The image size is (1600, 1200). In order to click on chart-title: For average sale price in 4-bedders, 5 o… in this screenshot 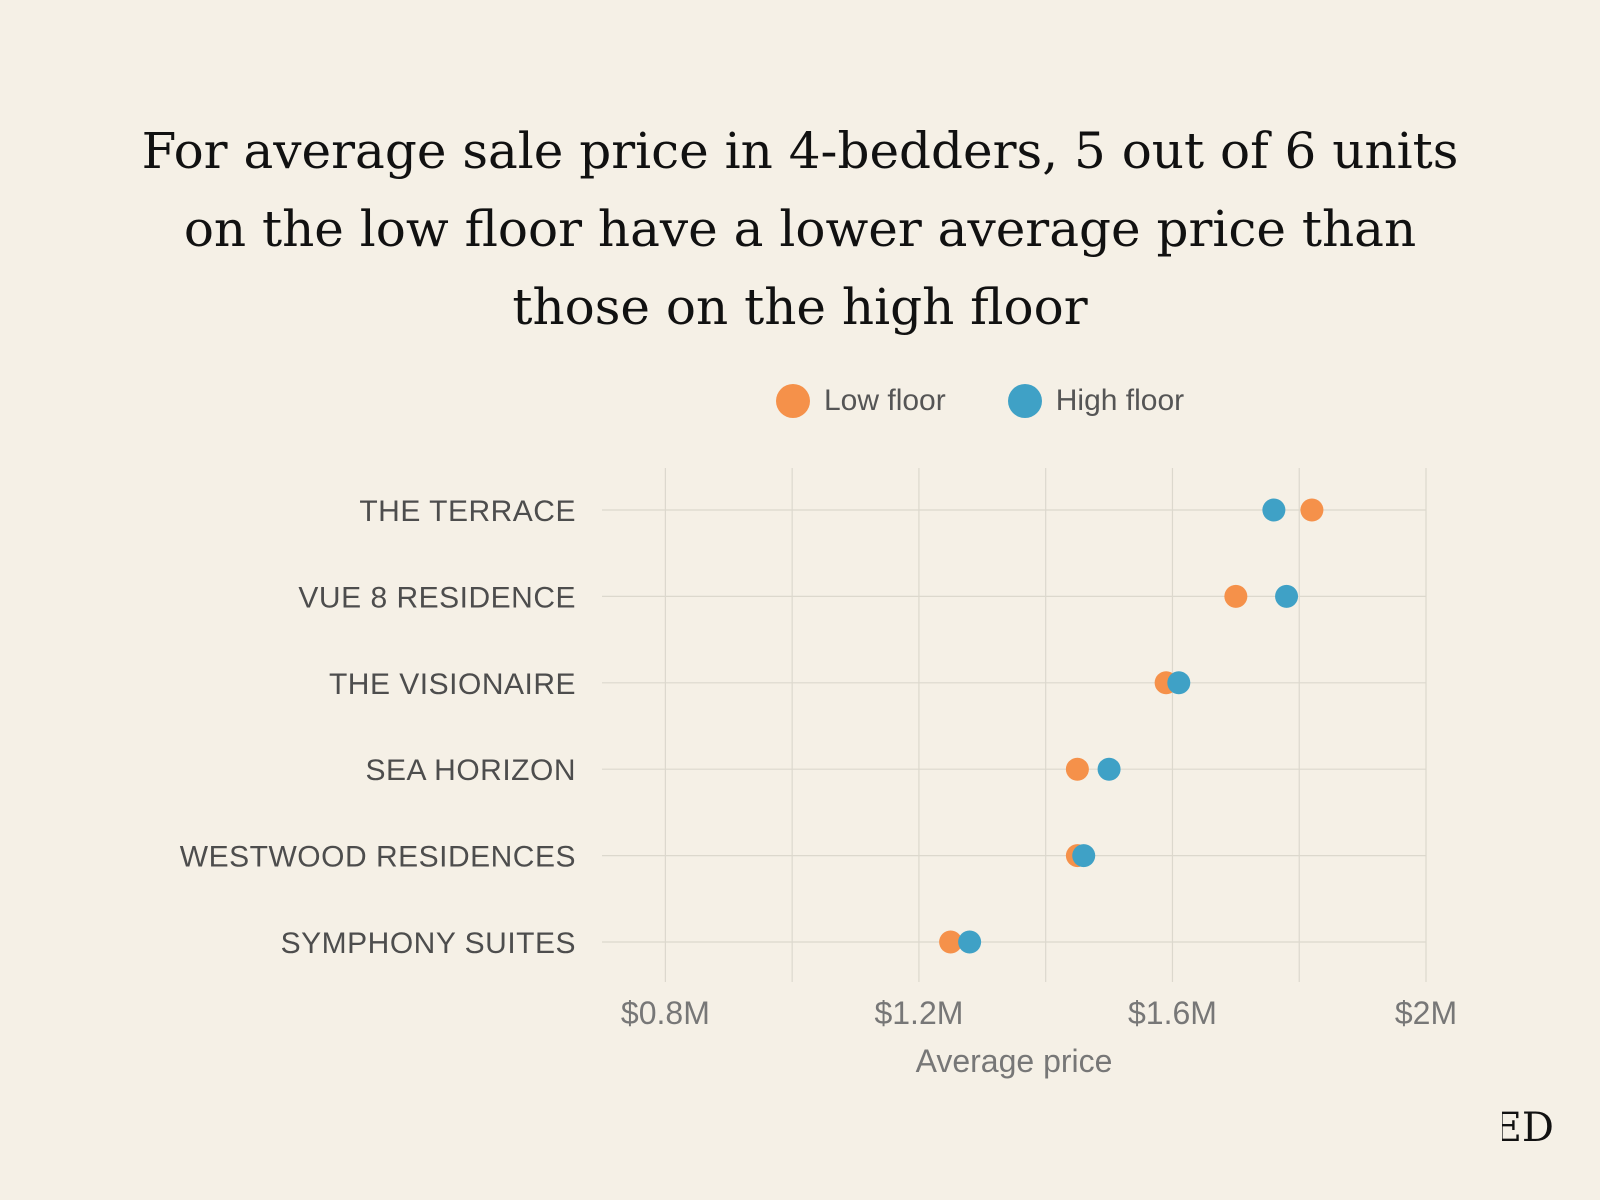, I will do `click(800, 229)`.